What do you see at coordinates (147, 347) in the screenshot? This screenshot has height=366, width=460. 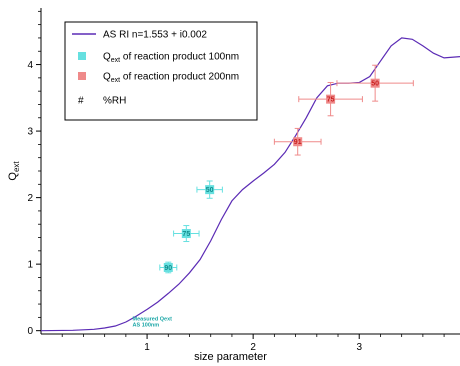 I see `x-tick-label: 1` at bounding box center [147, 347].